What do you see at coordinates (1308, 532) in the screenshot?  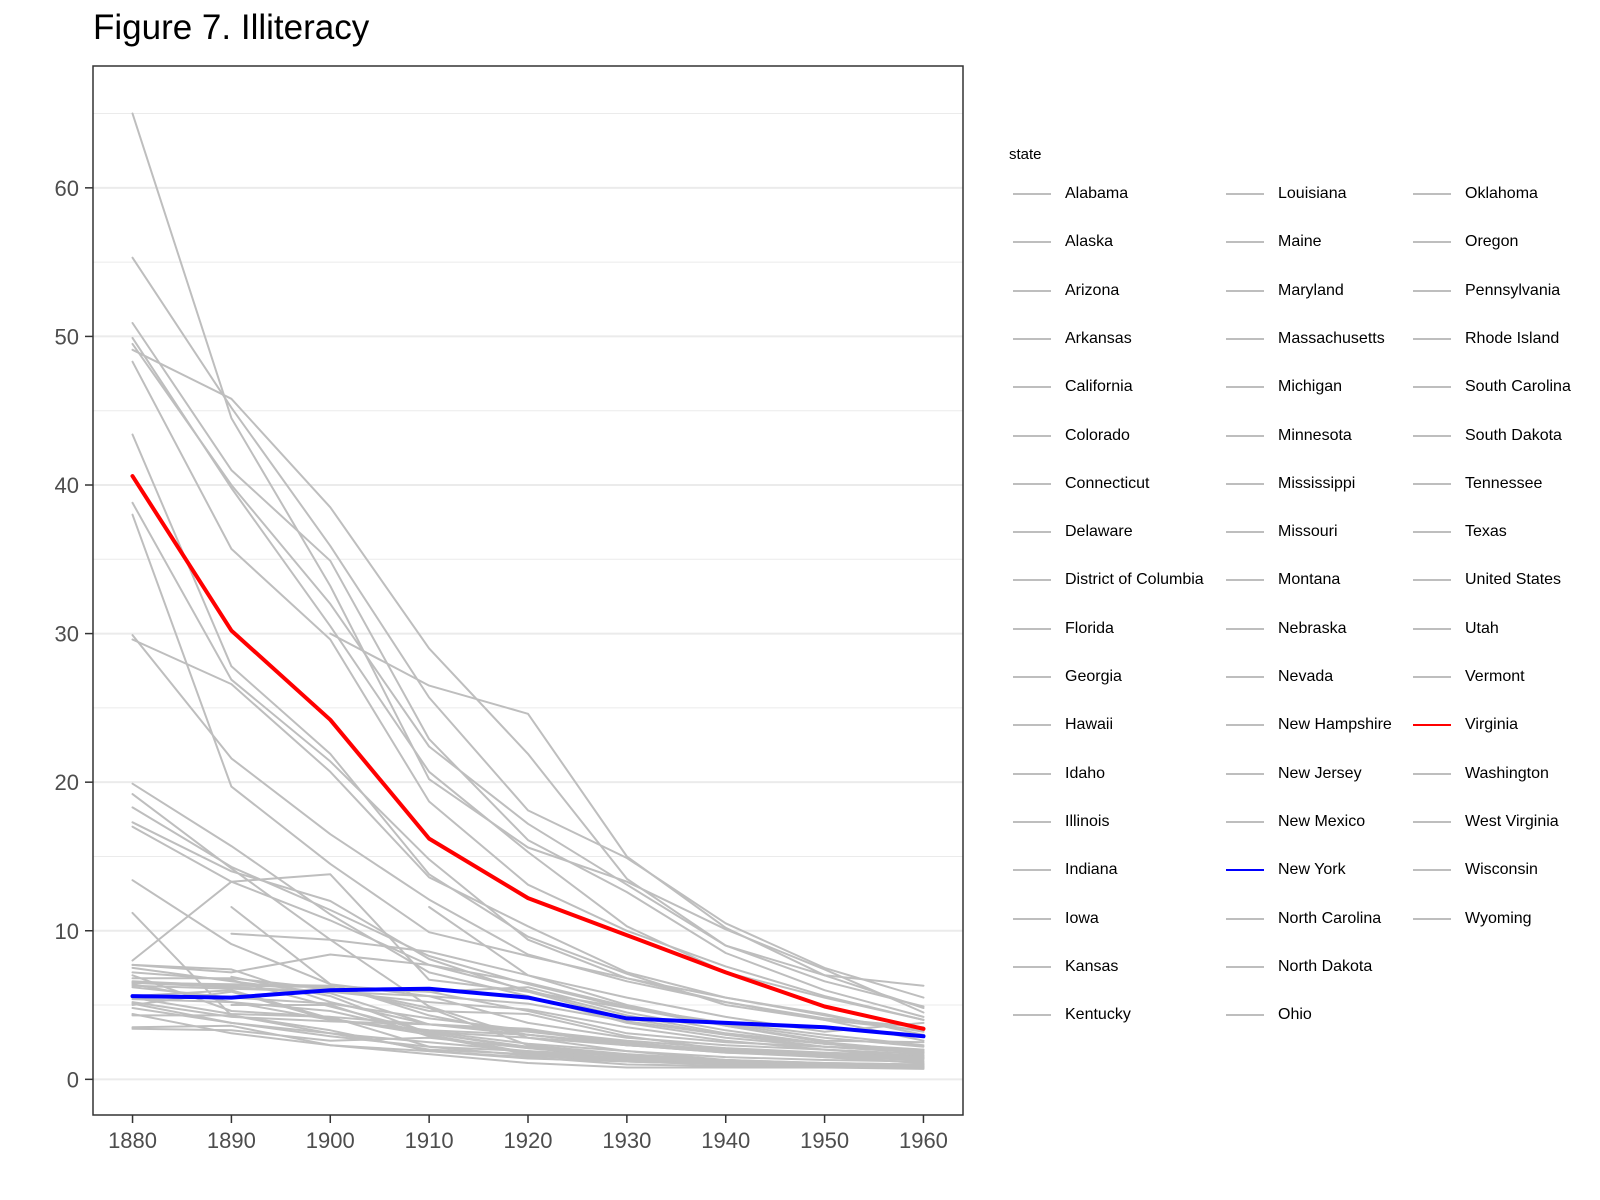 I see `legend-label: Missouri` at bounding box center [1308, 532].